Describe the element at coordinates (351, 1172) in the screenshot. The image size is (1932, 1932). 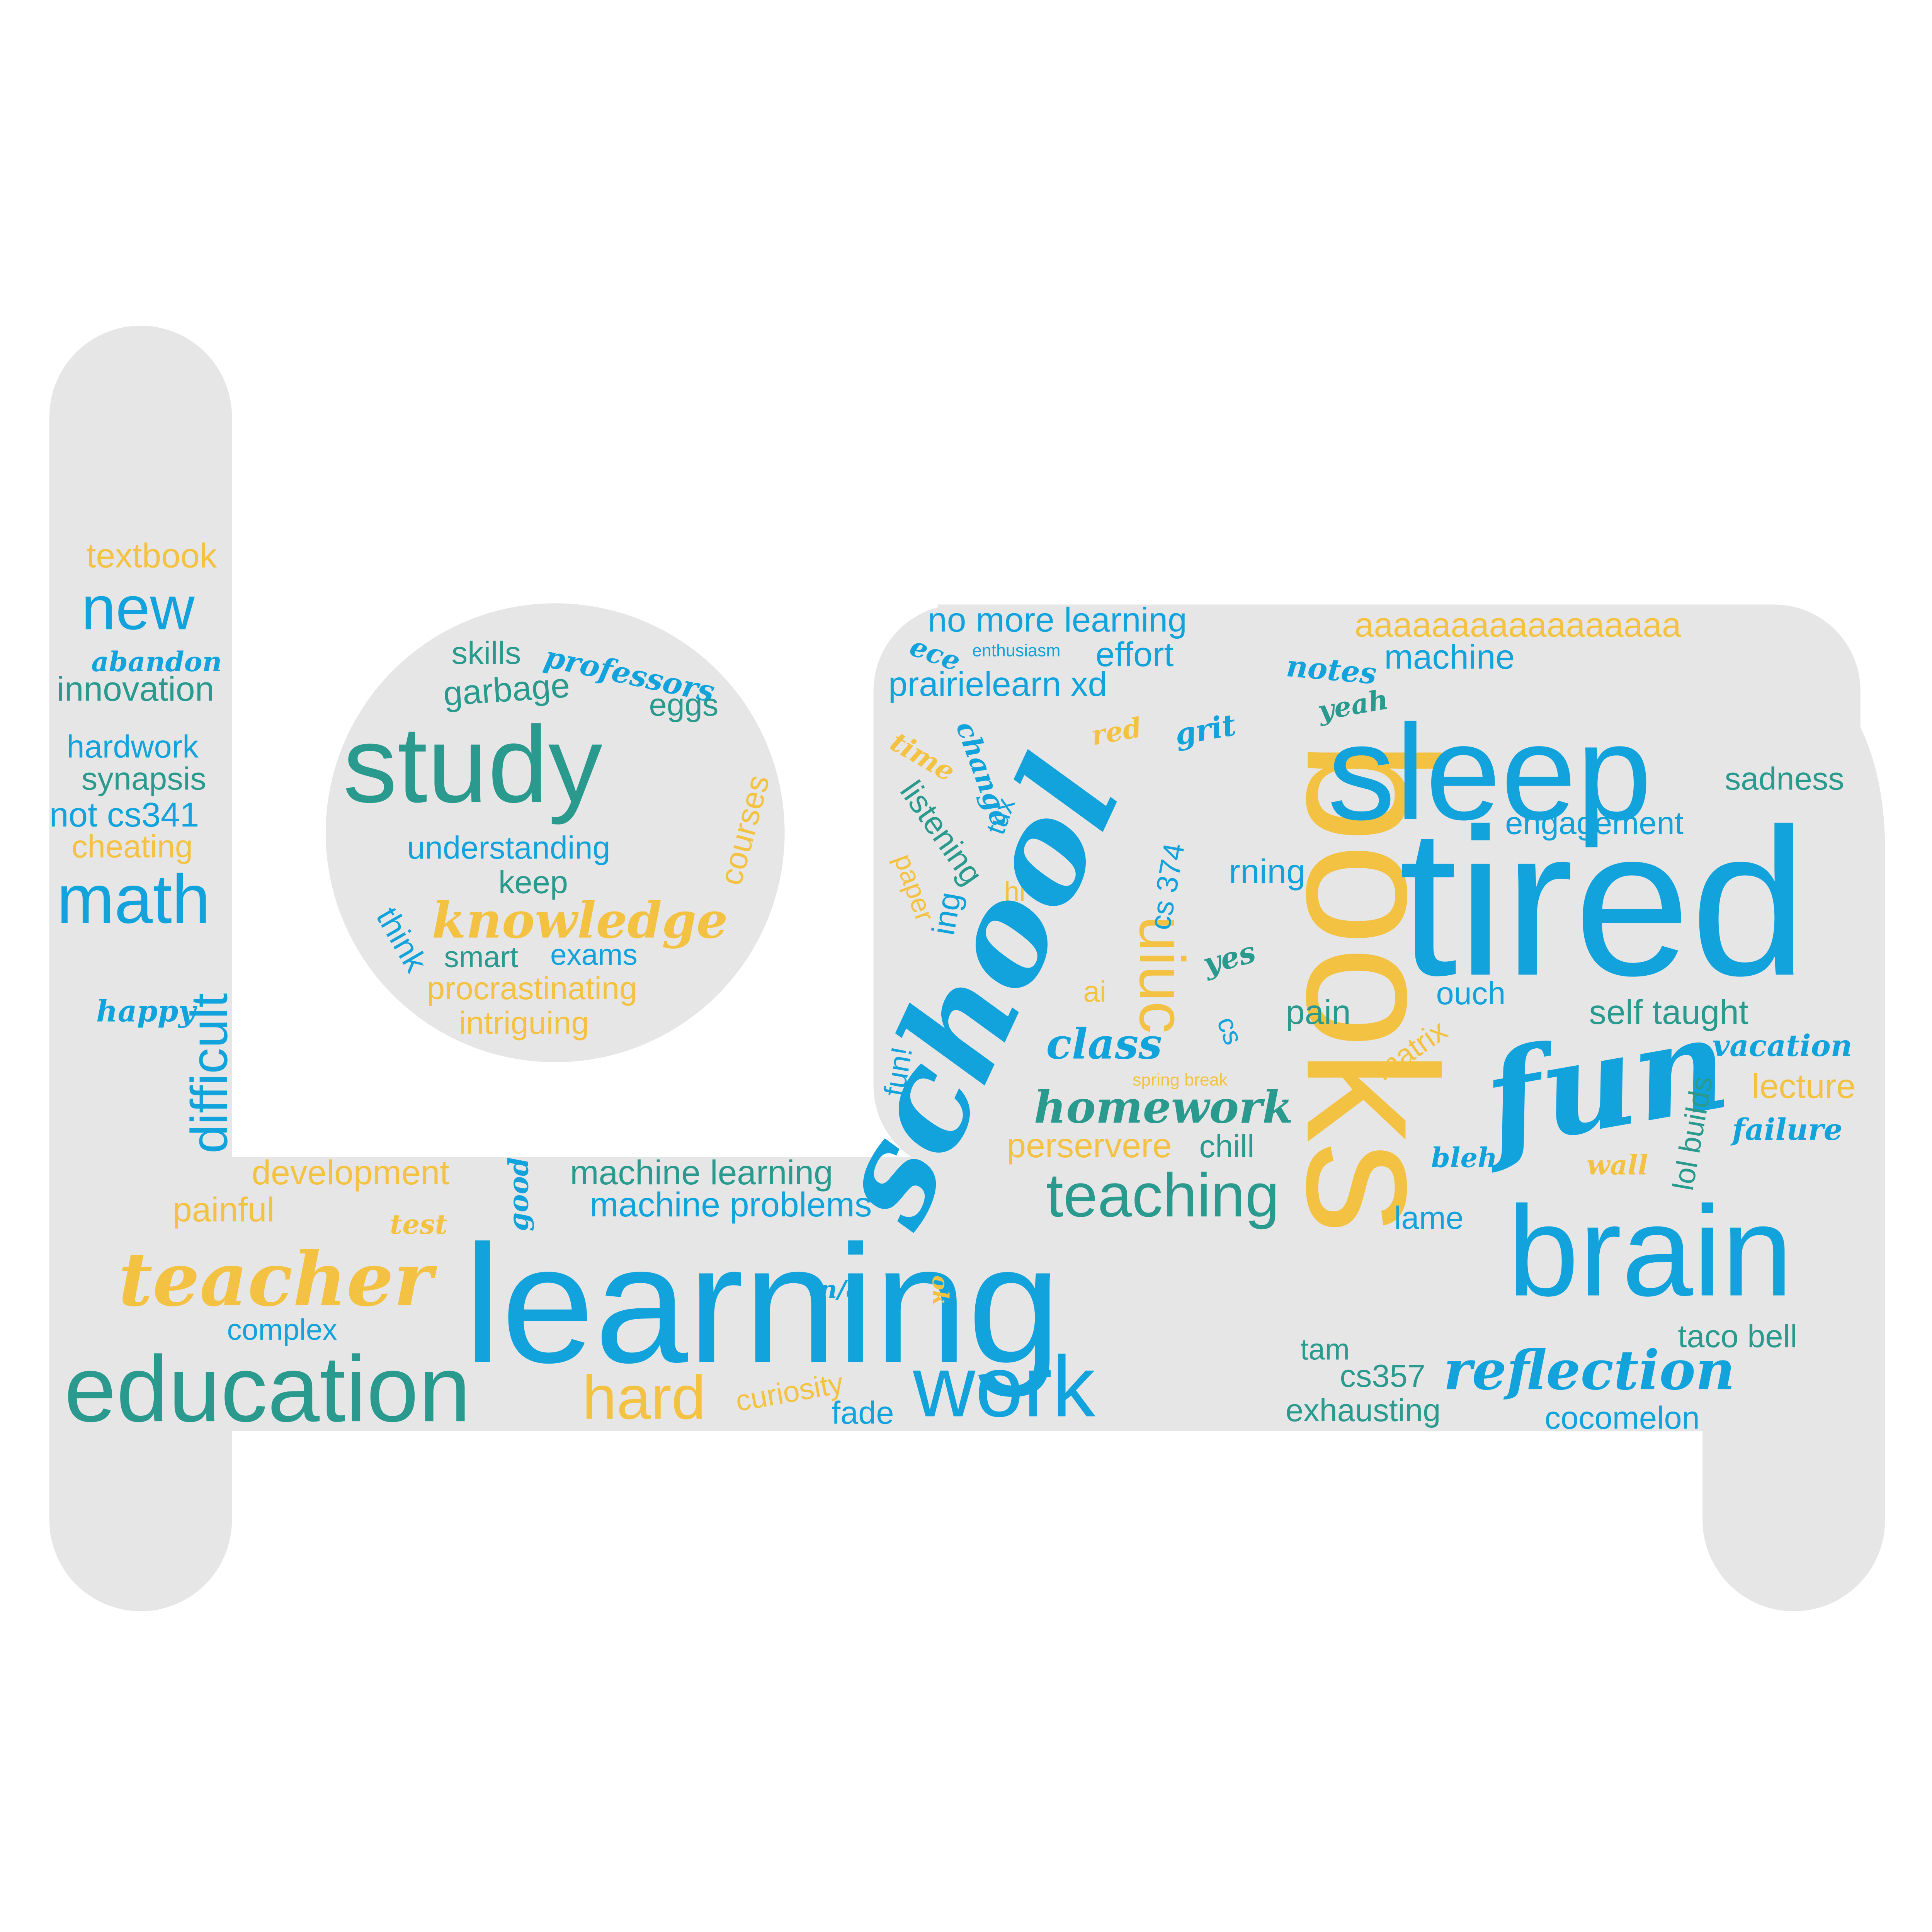
I see `word-development: development` at that location.